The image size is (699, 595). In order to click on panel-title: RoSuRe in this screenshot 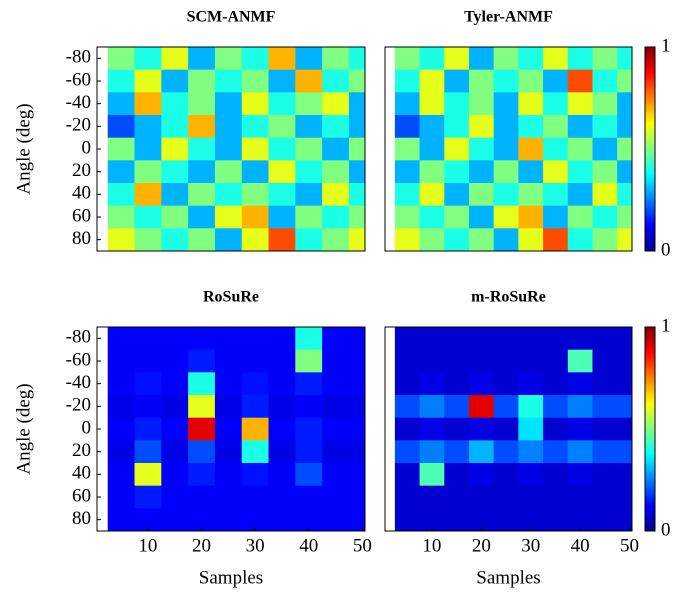, I will do `click(231, 297)`.